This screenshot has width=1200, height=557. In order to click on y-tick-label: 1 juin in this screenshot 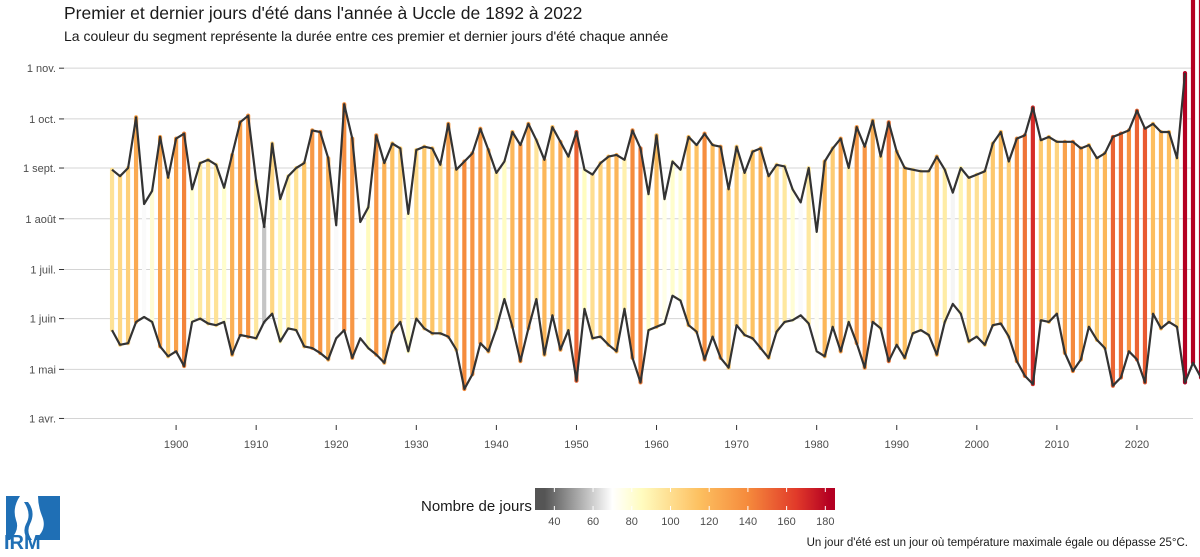, I will do `click(43, 320)`.